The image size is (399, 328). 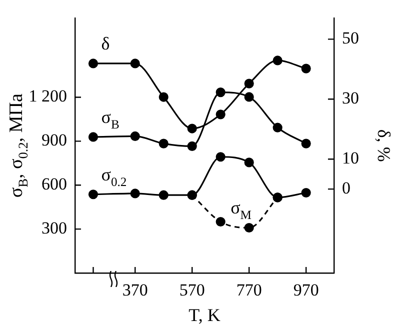 What do you see at coordinates (54, 184) in the screenshot?
I see `y-tick-label: 600` at bounding box center [54, 184].